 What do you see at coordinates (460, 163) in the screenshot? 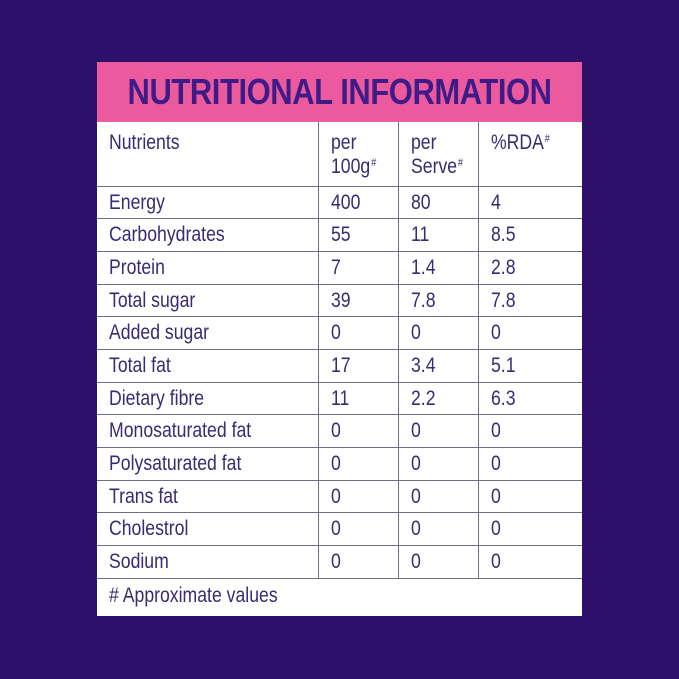
I see `header-per-serve-hash: #` at bounding box center [460, 163].